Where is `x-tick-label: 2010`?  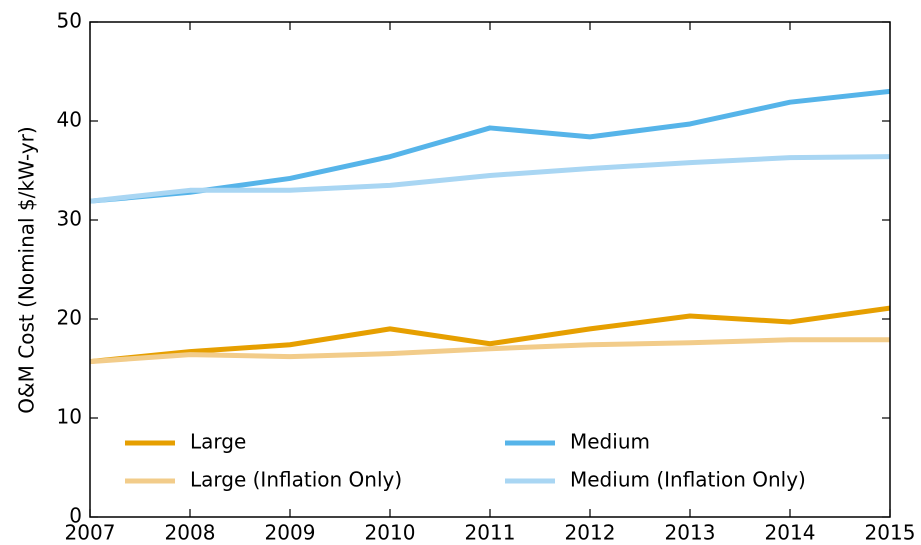
x-tick-label: 2010 is located at coordinates (390, 533).